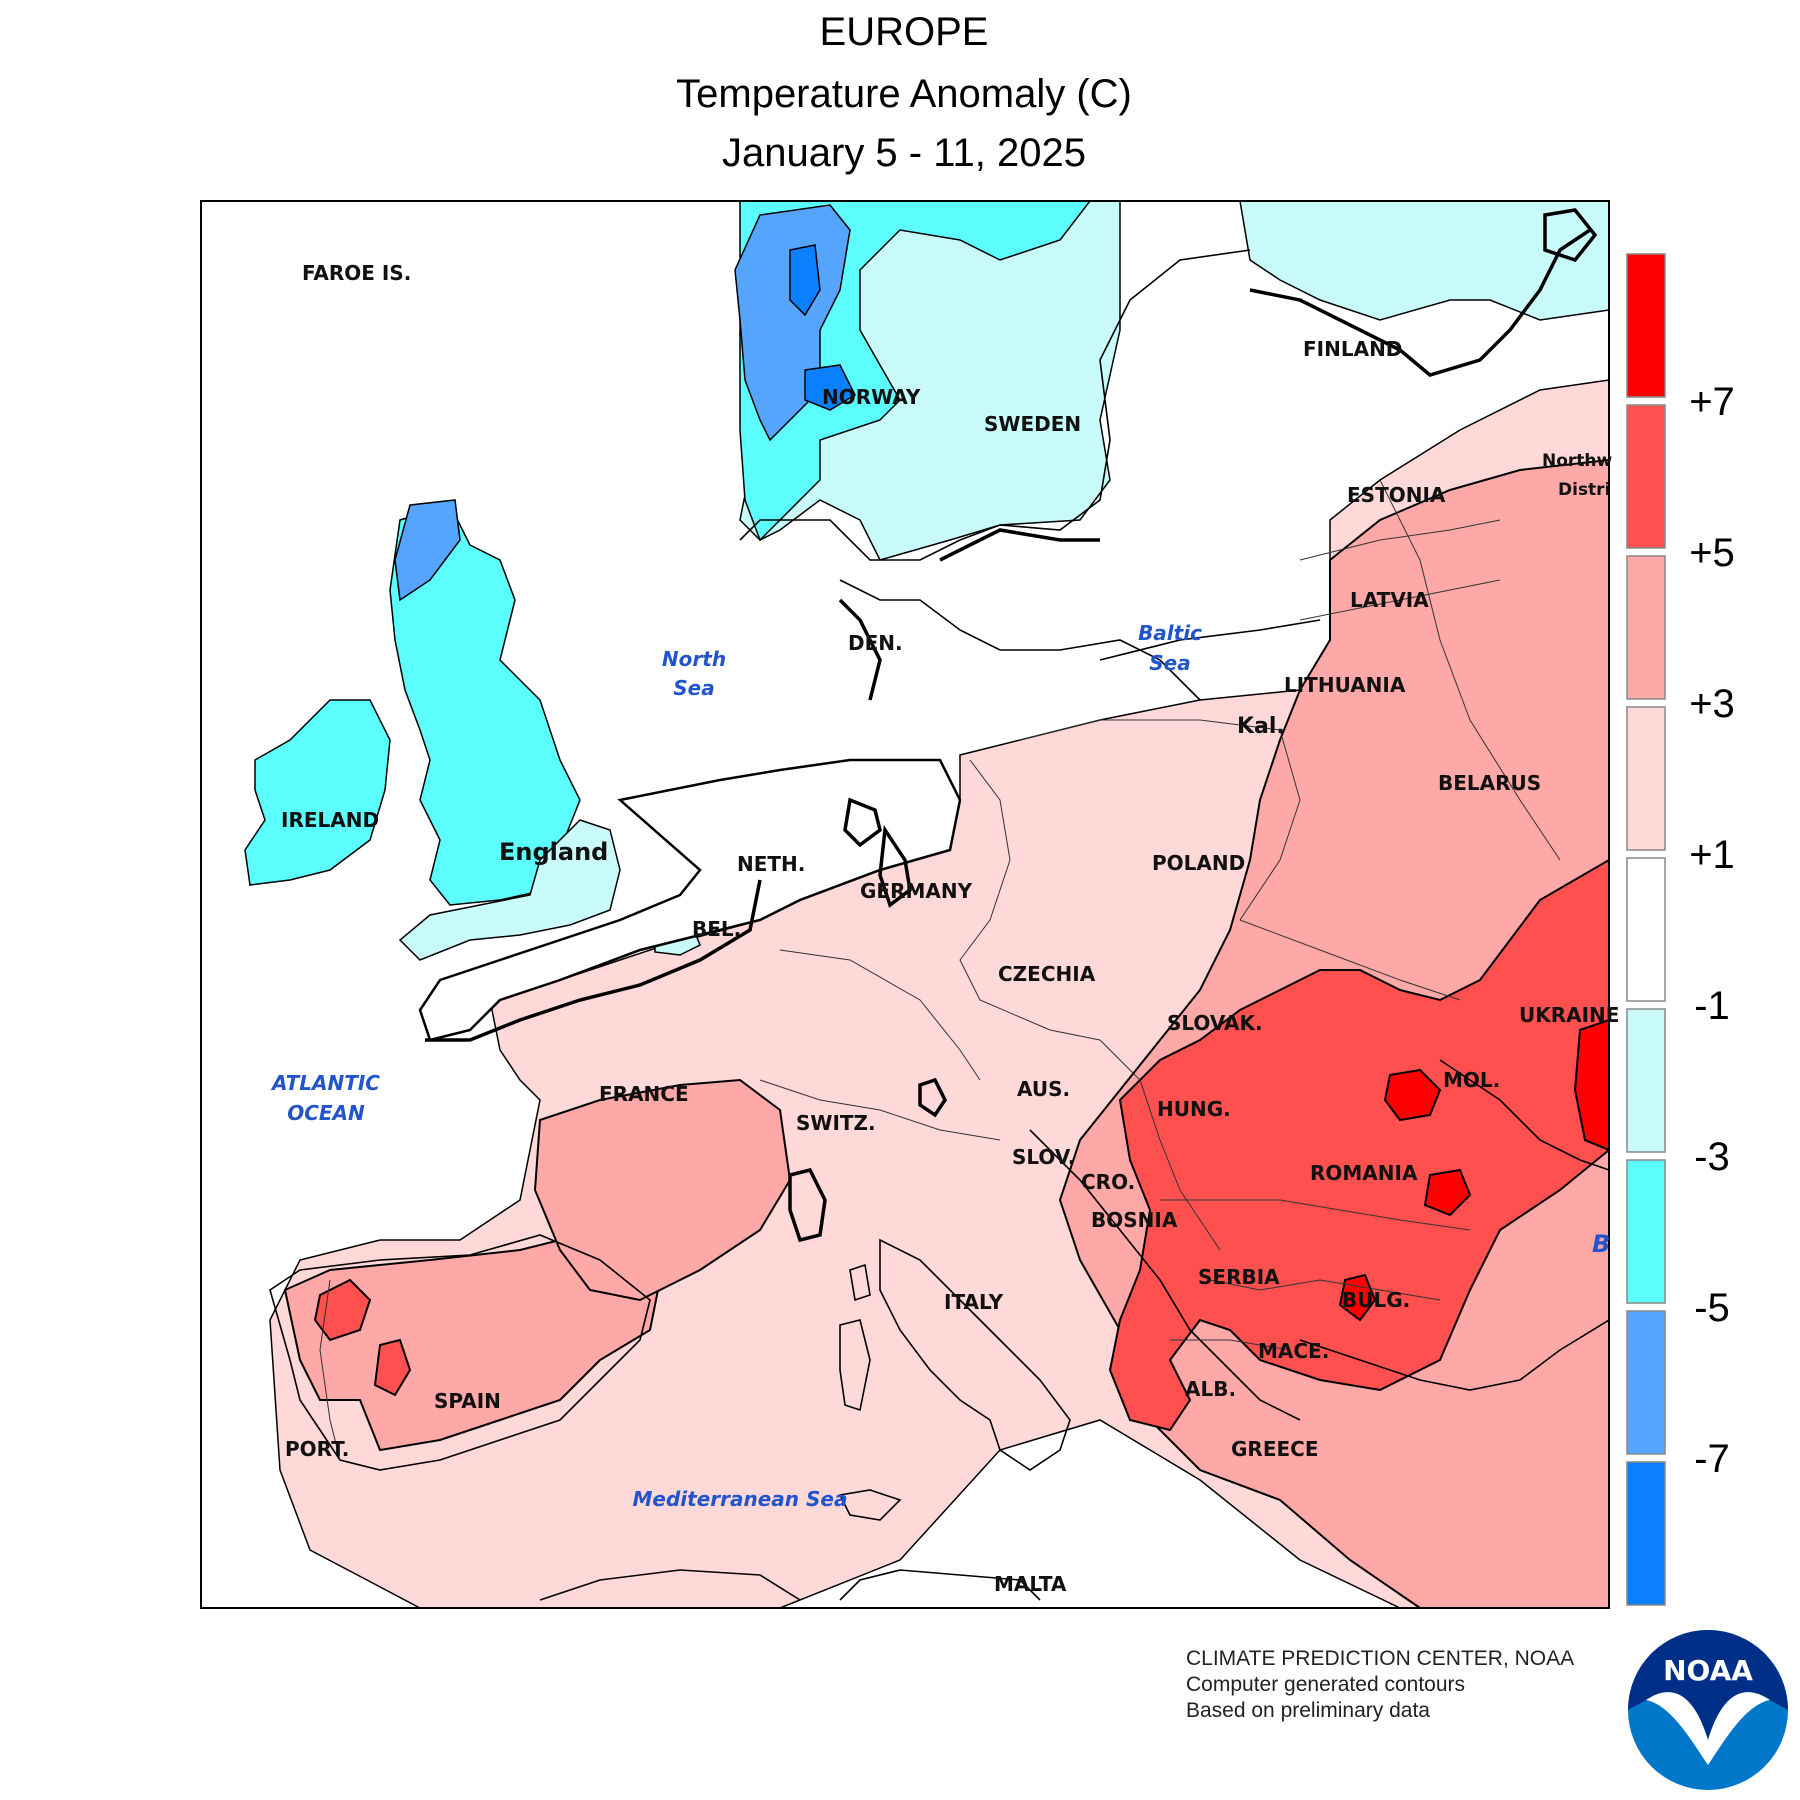  What do you see at coordinates (342, 1310) in the screenshot?
I see `anomaly-zone-plus5-spain` at bounding box center [342, 1310].